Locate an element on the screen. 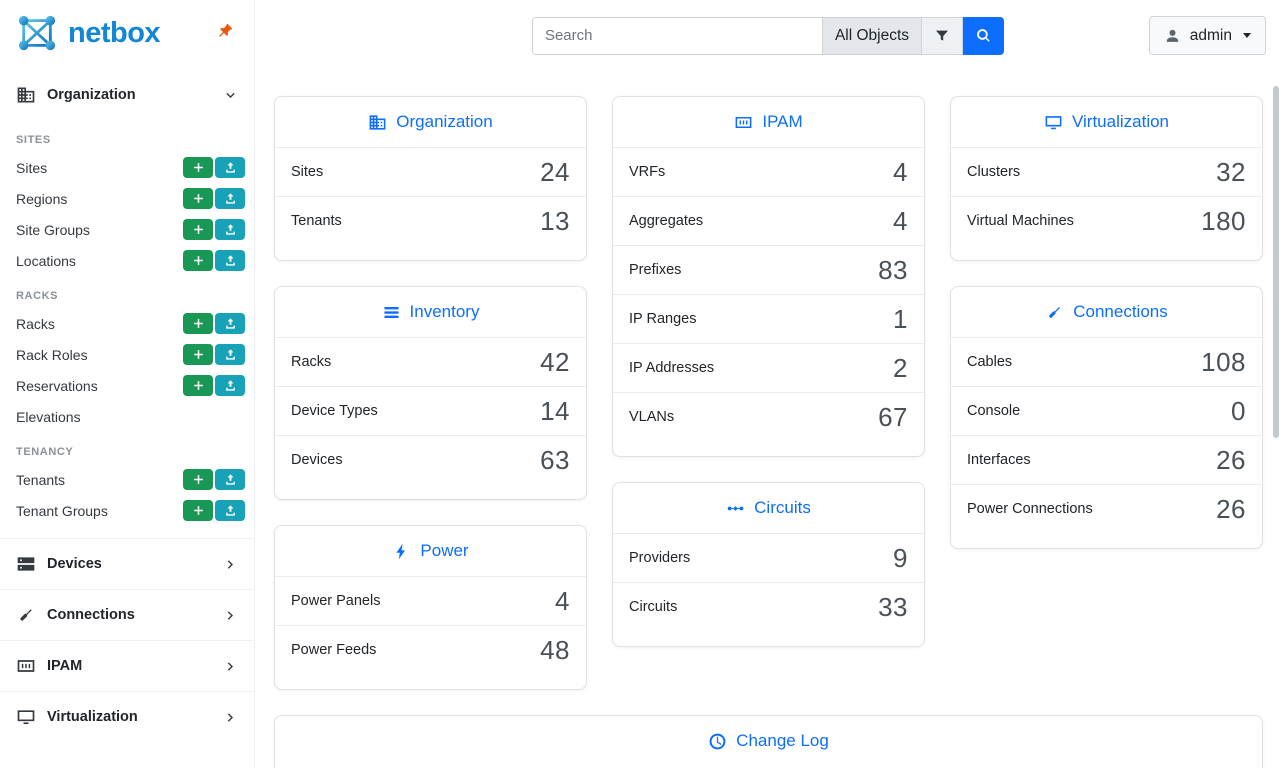 The width and height of the screenshot is (1280, 768). sidebar-item-label: Elevations is located at coordinates (48, 416).